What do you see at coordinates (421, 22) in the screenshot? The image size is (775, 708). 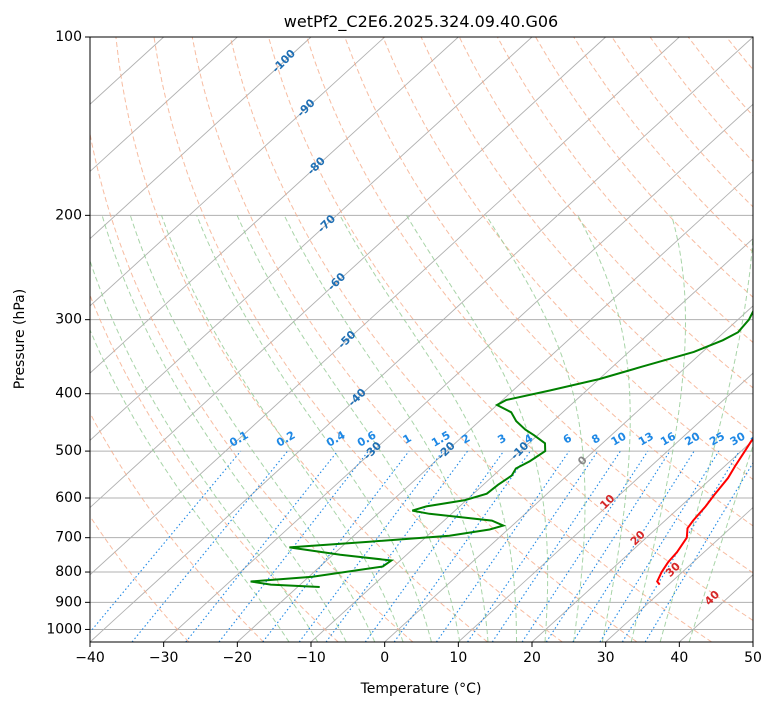 I see `chart-title: wetPf2_C2E6.2025.324.09.40.G06` at bounding box center [421, 22].